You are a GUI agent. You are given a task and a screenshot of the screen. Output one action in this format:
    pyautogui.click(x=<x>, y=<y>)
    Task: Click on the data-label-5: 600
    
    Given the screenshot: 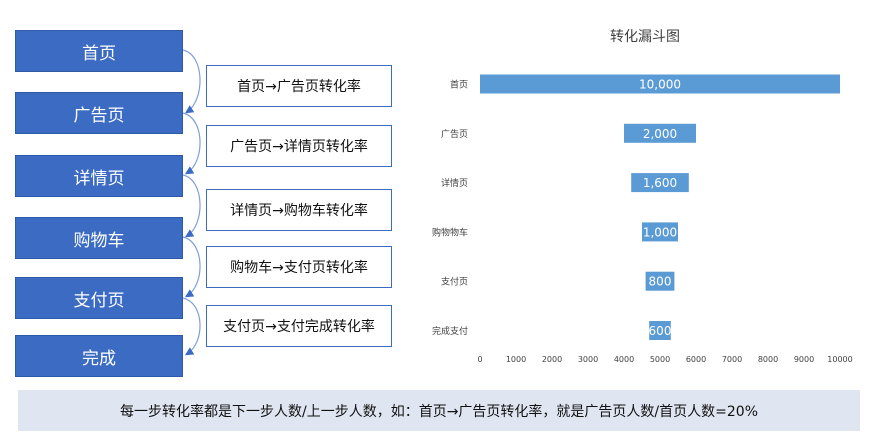 What is the action you would take?
    pyautogui.click(x=660, y=331)
    